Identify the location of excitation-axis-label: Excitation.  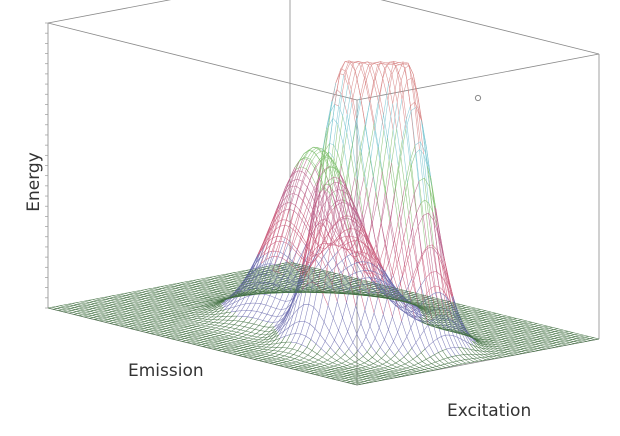
(489, 411).